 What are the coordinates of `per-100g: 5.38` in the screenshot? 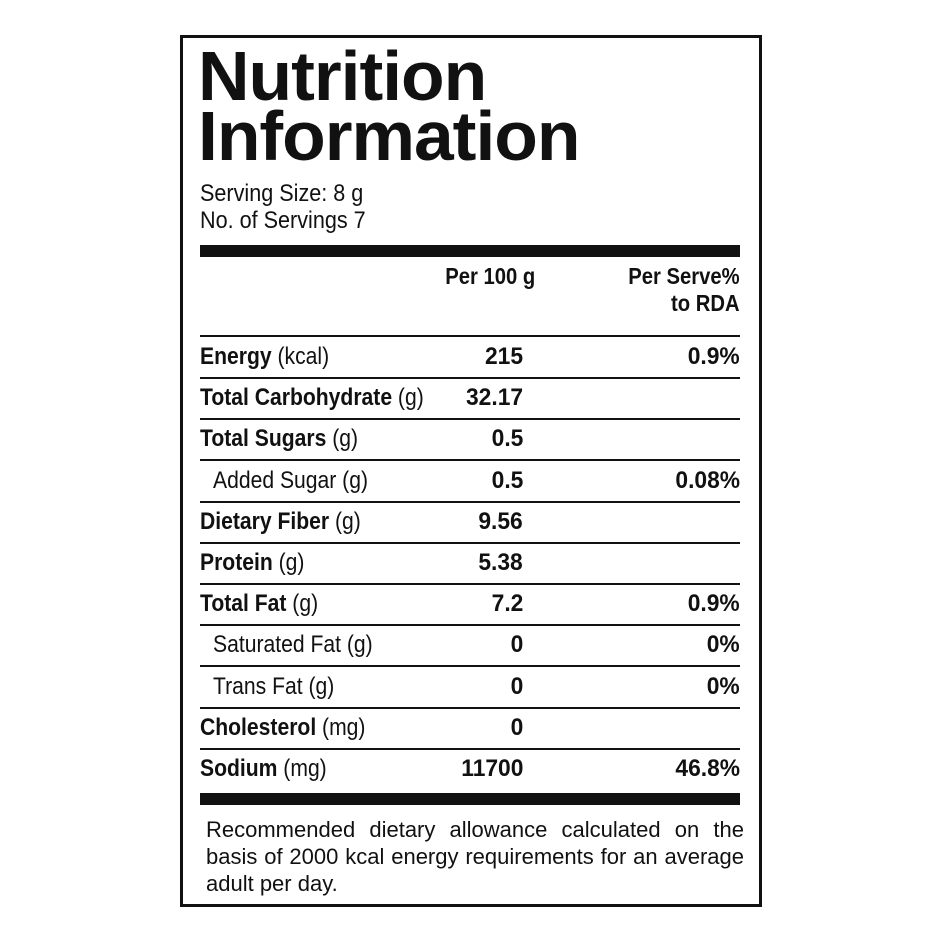 It's located at (500, 562).